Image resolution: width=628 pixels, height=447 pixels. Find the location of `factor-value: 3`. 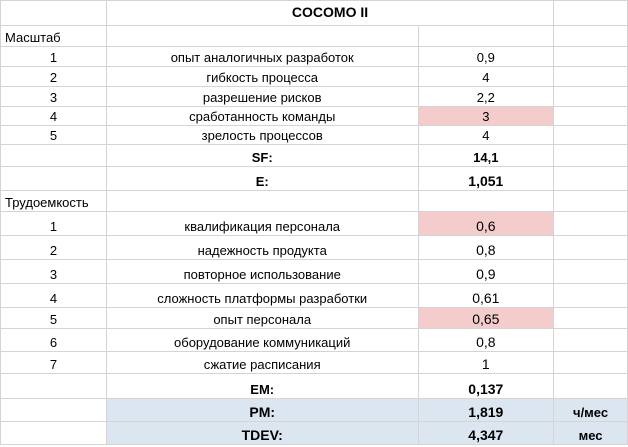

factor-value: 3 is located at coordinates (486, 116).